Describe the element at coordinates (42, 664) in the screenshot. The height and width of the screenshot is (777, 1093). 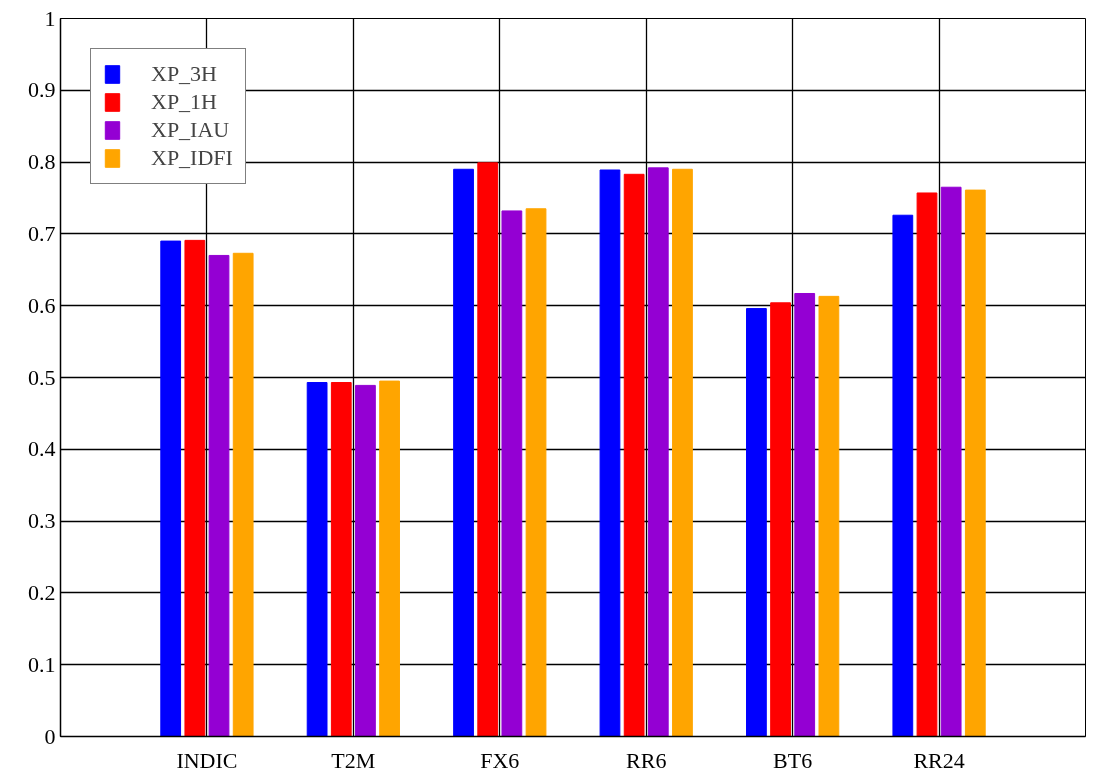
I see `y-tick-label: 0.1` at that location.